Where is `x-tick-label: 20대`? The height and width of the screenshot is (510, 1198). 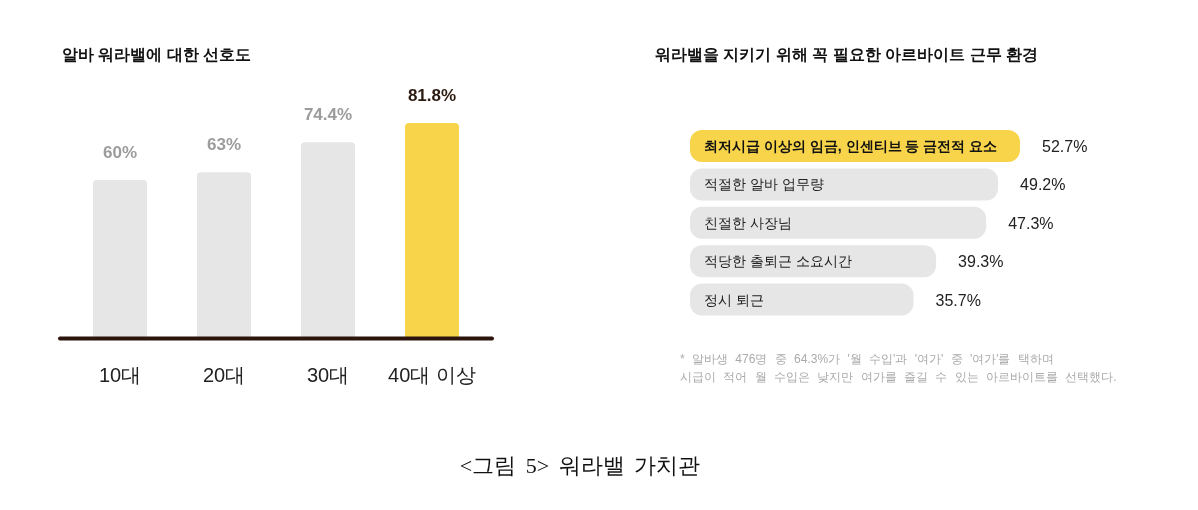 x-tick-label: 20대 is located at coordinates (224, 375).